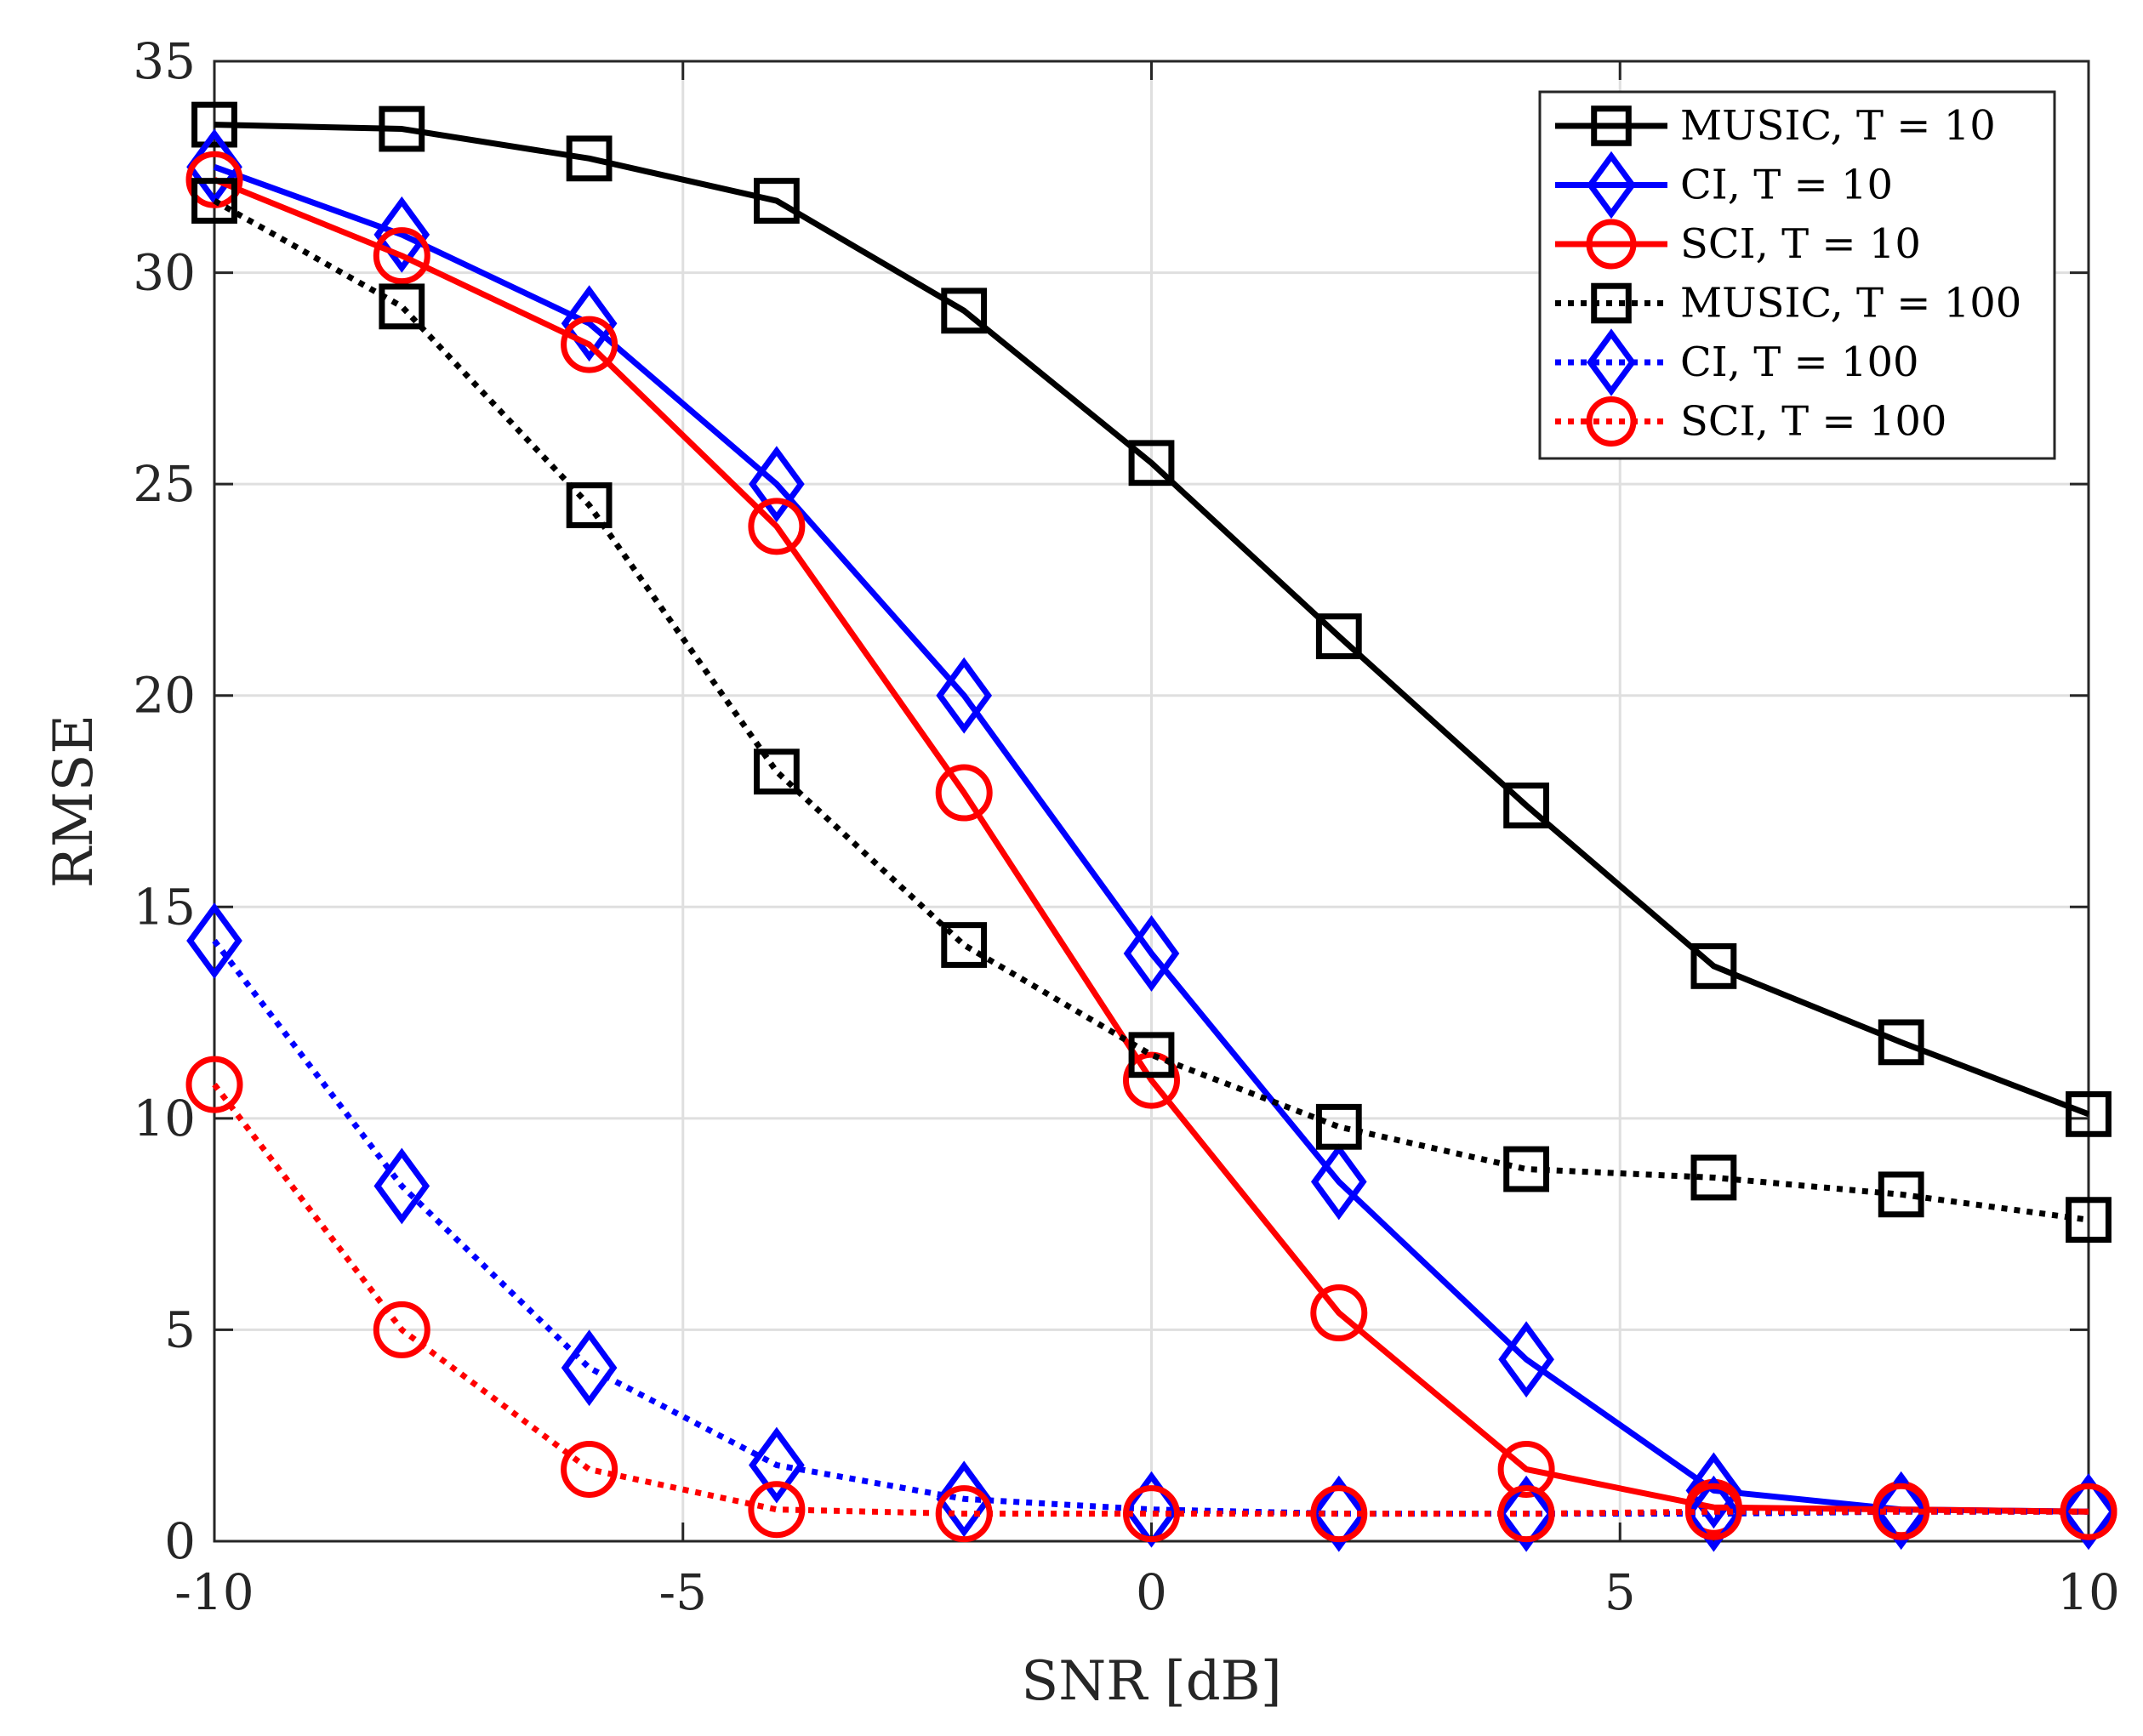 Image resolution: width=2143 pixels, height=1736 pixels. What do you see at coordinates (164, 696) in the screenshot?
I see `y-tick-label: 20` at bounding box center [164, 696].